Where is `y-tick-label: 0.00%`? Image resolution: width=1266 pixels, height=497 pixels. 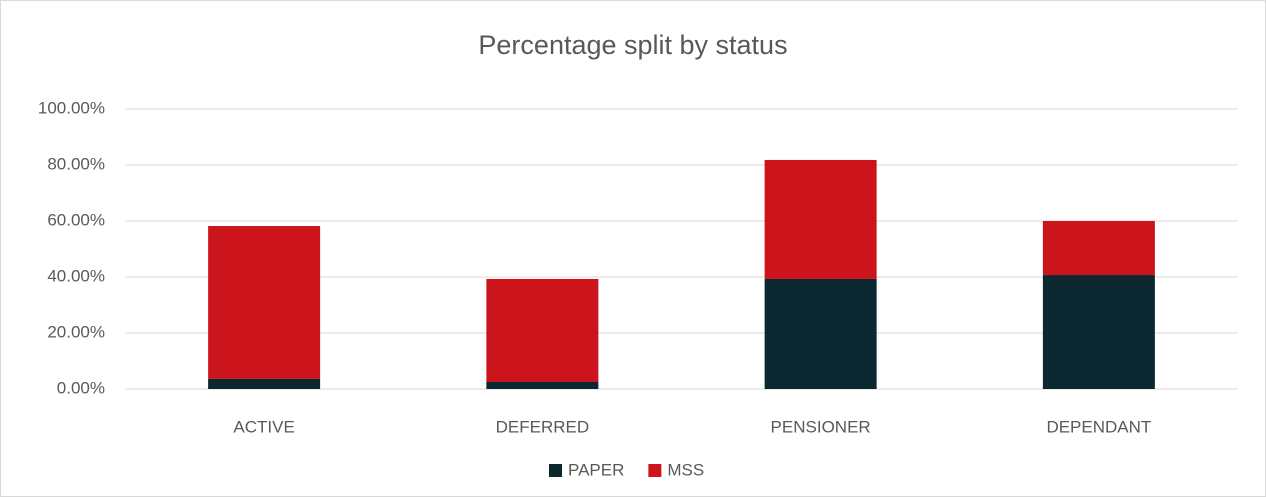
y-tick-label: 0.00% is located at coordinates (81, 387).